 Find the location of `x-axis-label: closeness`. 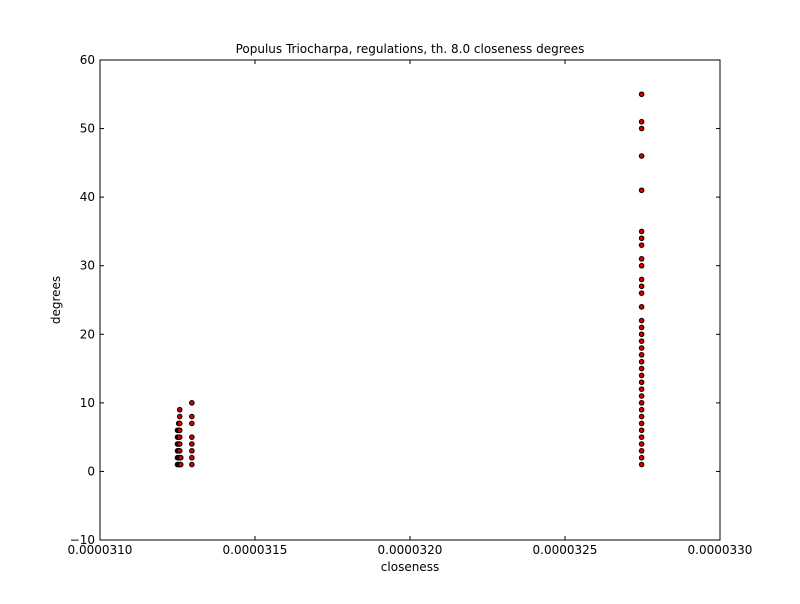

x-axis-label: closeness is located at coordinates (410, 567).